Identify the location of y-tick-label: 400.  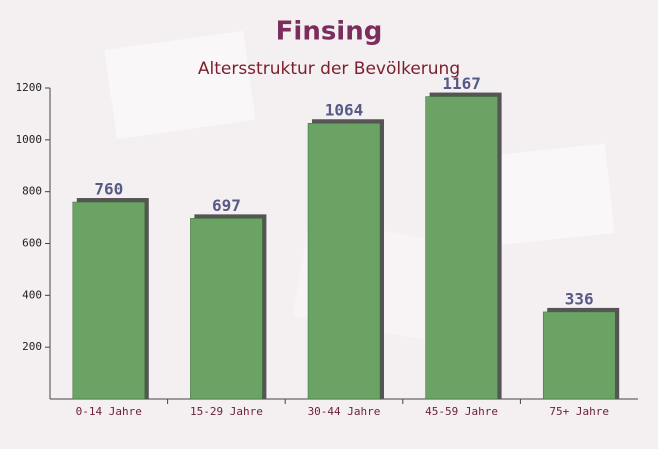
(32, 294).